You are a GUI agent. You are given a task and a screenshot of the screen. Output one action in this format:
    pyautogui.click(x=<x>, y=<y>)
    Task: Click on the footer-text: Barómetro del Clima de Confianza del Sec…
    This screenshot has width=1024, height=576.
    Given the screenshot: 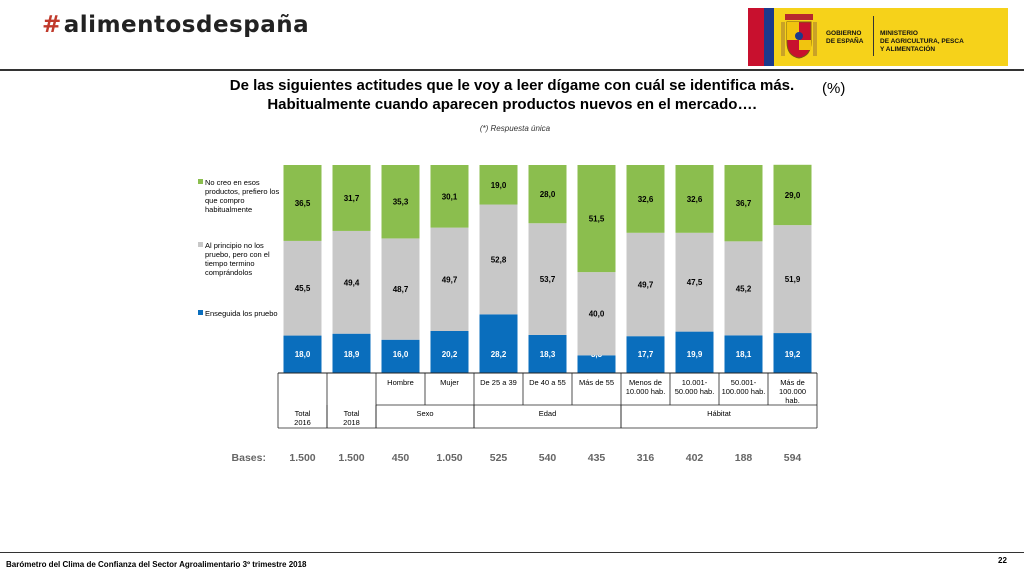 What is the action you would take?
    pyautogui.click(x=156, y=564)
    